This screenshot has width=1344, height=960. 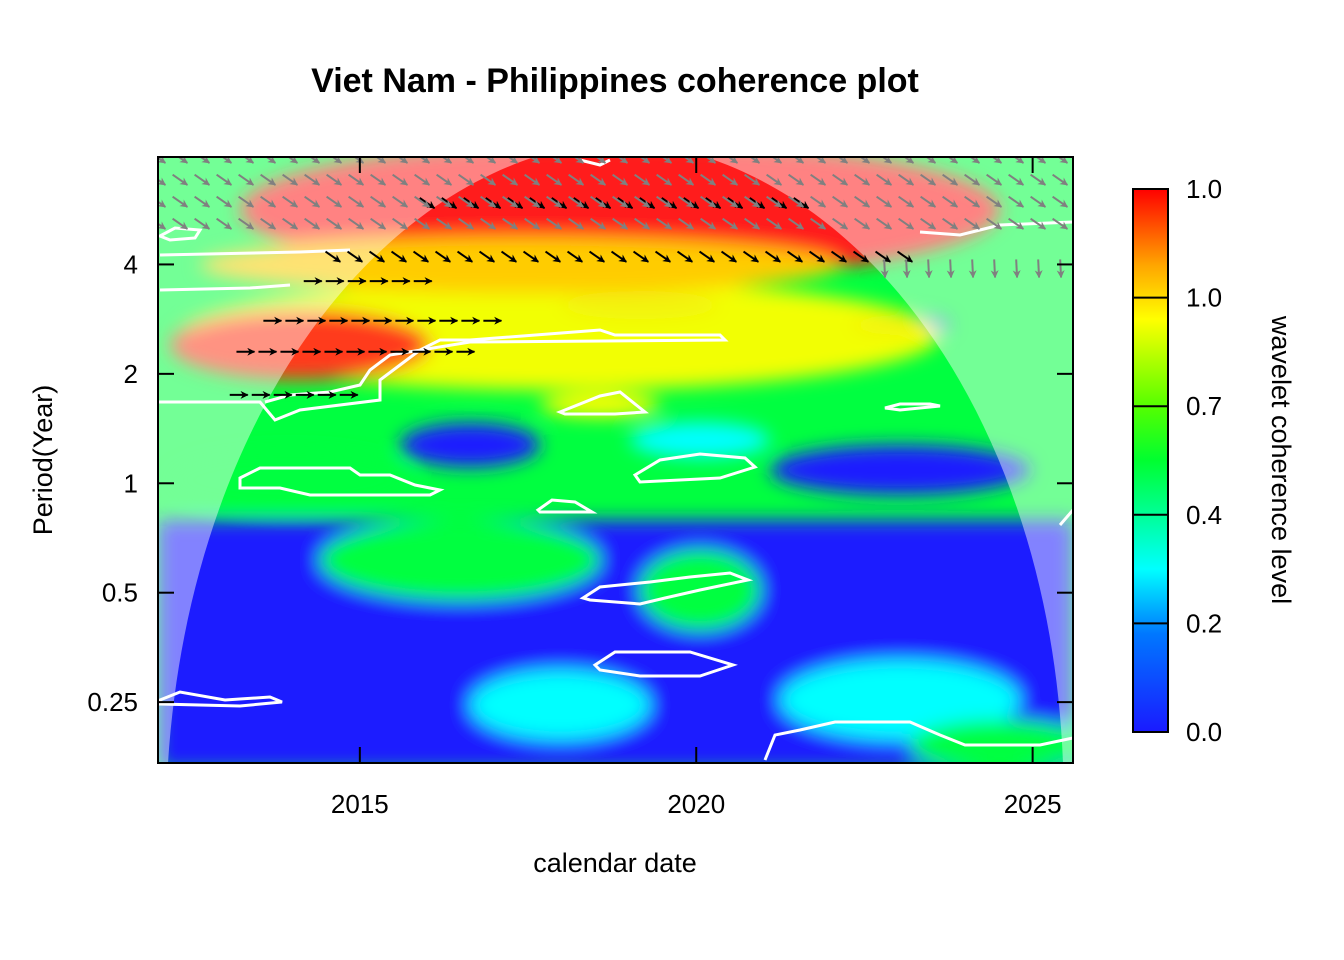 I want to click on colorbar-tick-label: 0.2, so click(x=1204, y=623).